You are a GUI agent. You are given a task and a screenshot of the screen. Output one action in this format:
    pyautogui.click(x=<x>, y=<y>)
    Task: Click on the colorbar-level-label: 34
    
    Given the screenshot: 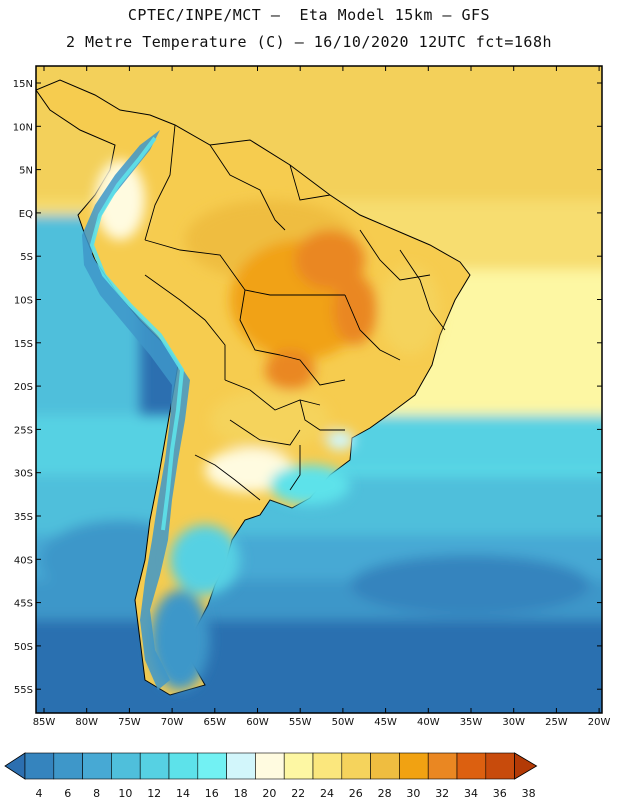 What is the action you would take?
    pyautogui.click(x=471, y=793)
    